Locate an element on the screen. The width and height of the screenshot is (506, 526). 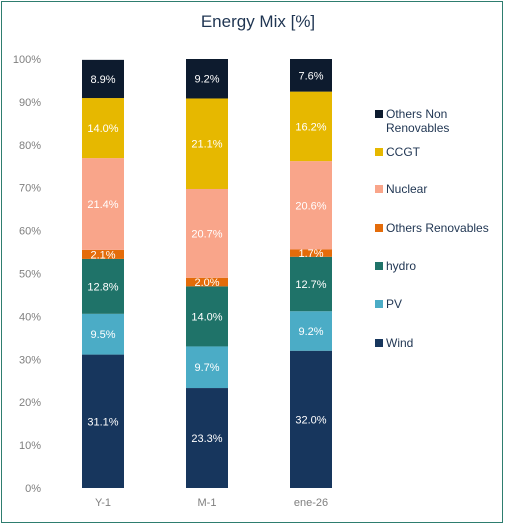
legend-label: Renovables is located at coordinates (417, 128).